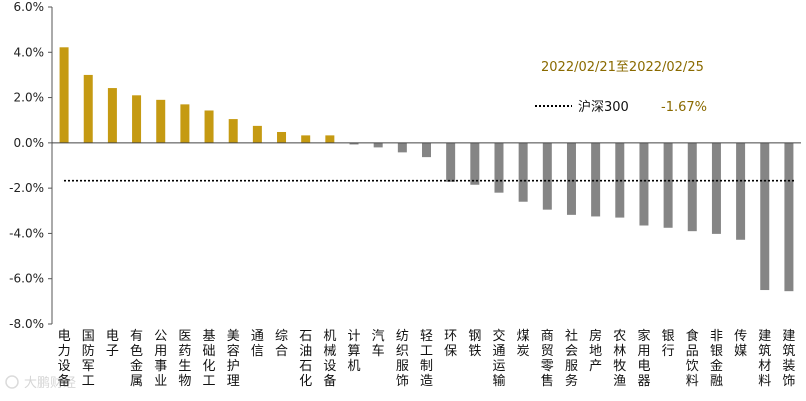 The image size is (806, 401). I want to click on category-label: 轻工制造, so click(426, 359).